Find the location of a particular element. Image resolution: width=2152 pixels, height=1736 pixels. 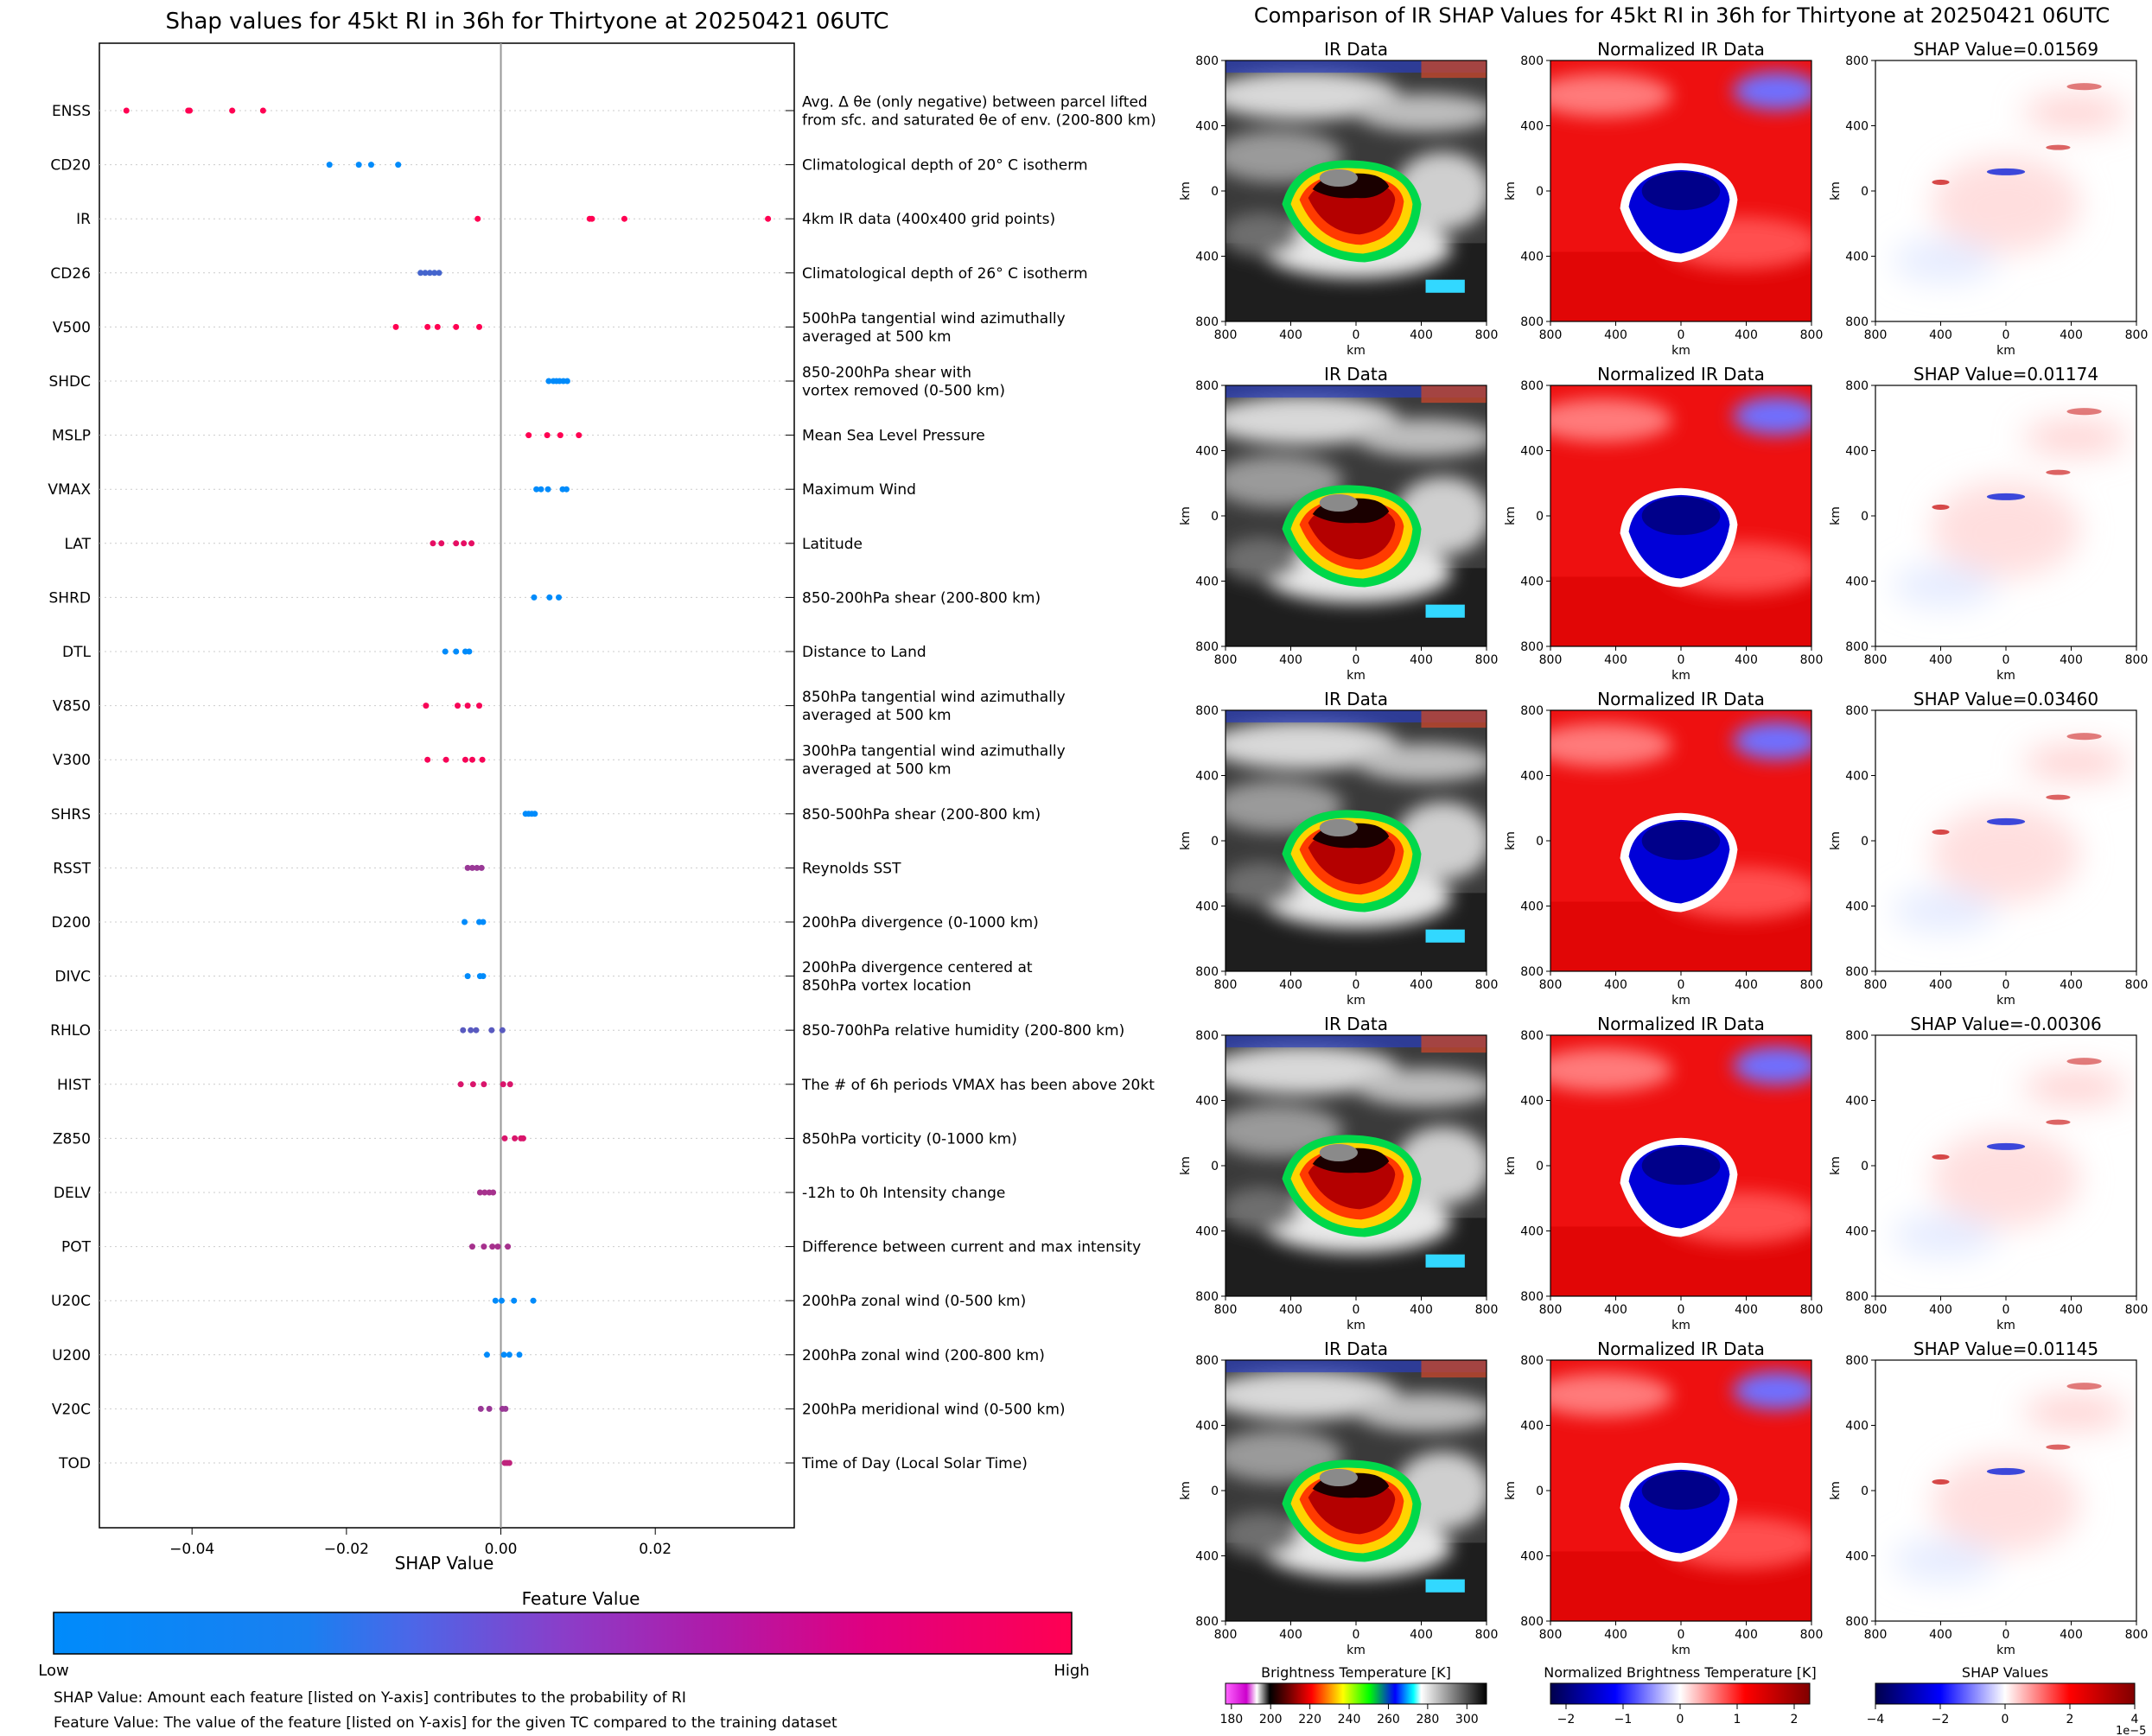

colorbar-tick-label: −4 is located at coordinates (1876, 1719).